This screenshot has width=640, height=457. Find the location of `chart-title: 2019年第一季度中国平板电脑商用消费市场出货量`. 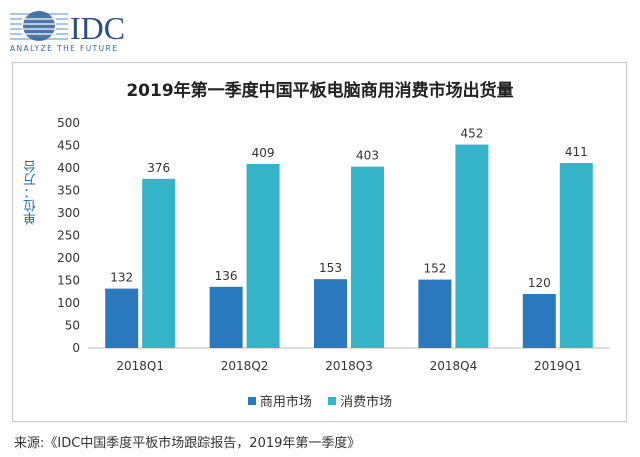

chart-title: 2019年第一季度中国平板电脑商用消费市场出货量 is located at coordinates (320, 91).